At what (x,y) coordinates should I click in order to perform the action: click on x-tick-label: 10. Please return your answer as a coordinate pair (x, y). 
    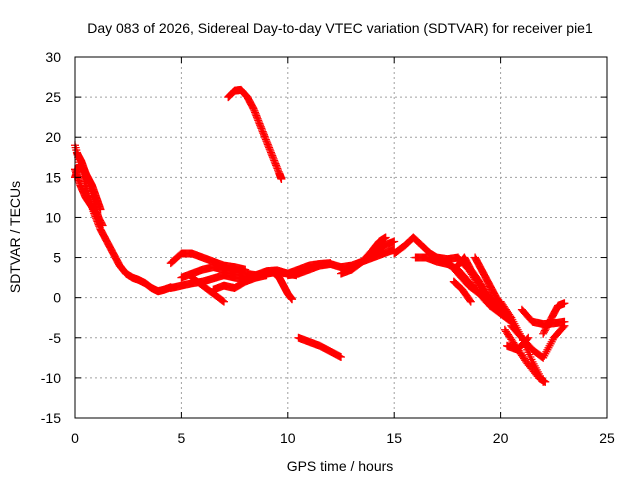
    Looking at the image, I should click on (288, 438).